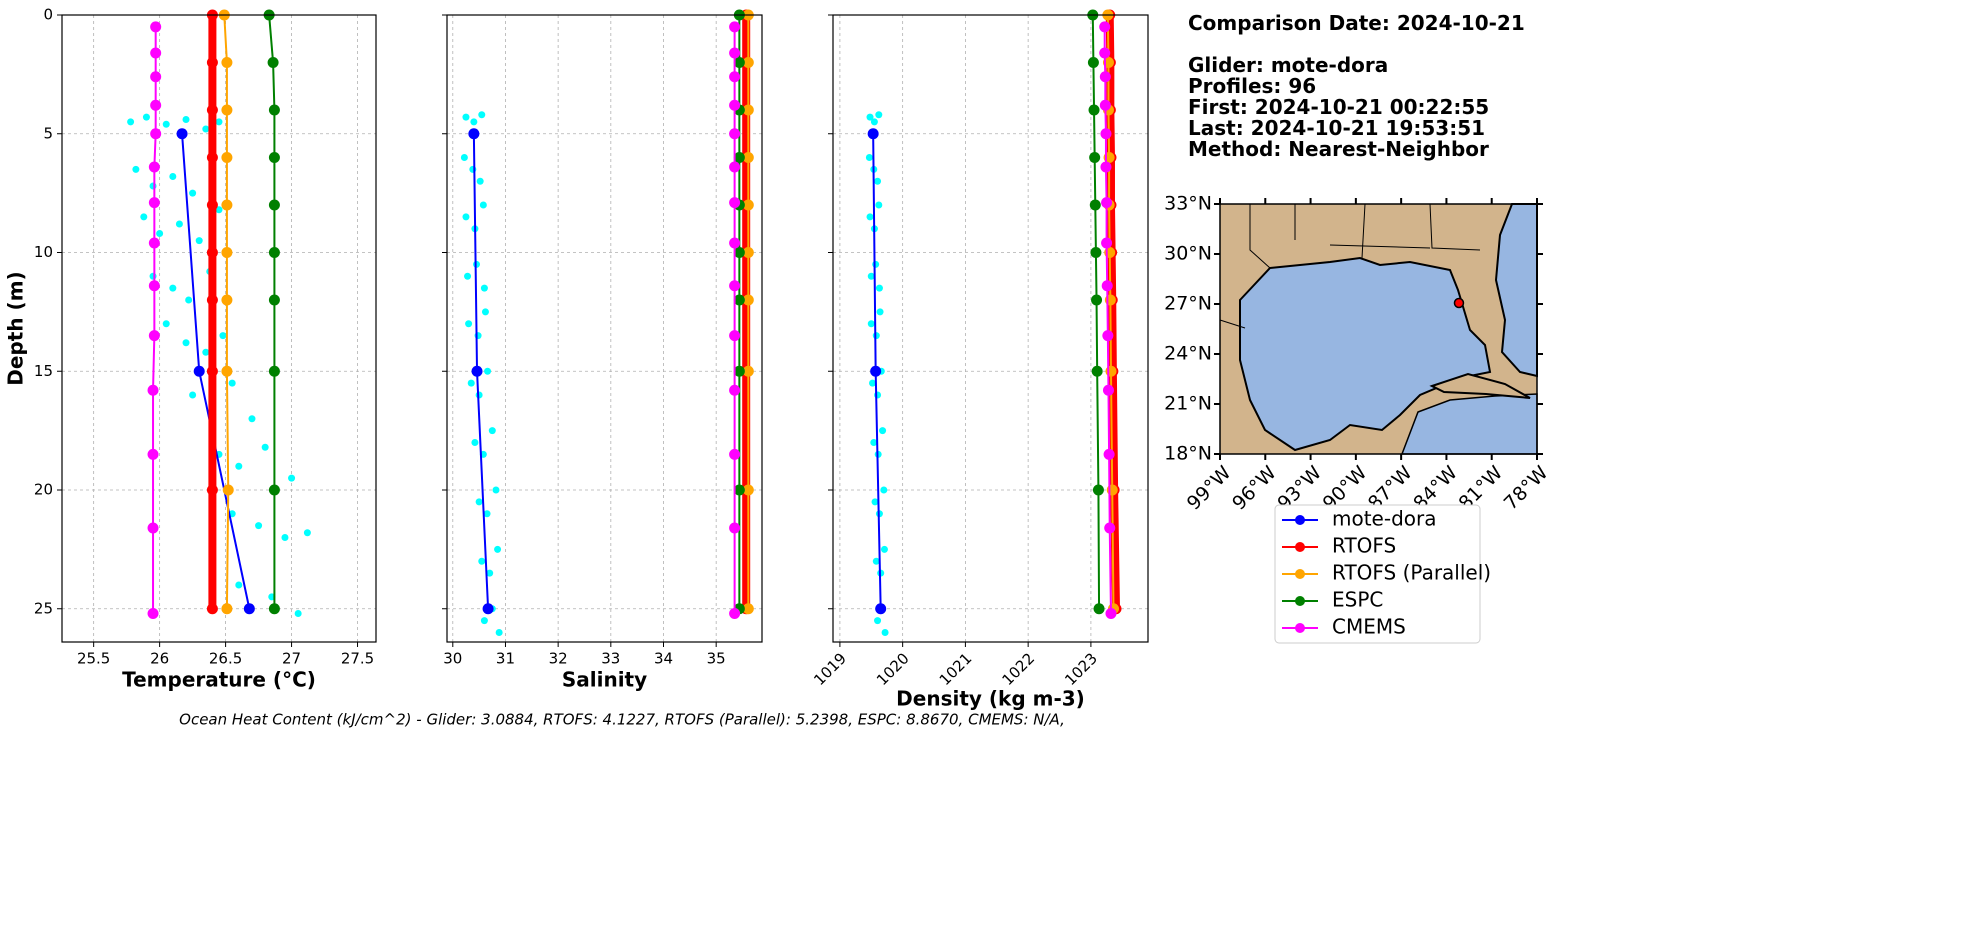 The image size is (1987, 934). What do you see at coordinates (1338, 107) in the screenshot?
I see `info-line: First: 2024-10-21 00:22:55` at bounding box center [1338, 107].